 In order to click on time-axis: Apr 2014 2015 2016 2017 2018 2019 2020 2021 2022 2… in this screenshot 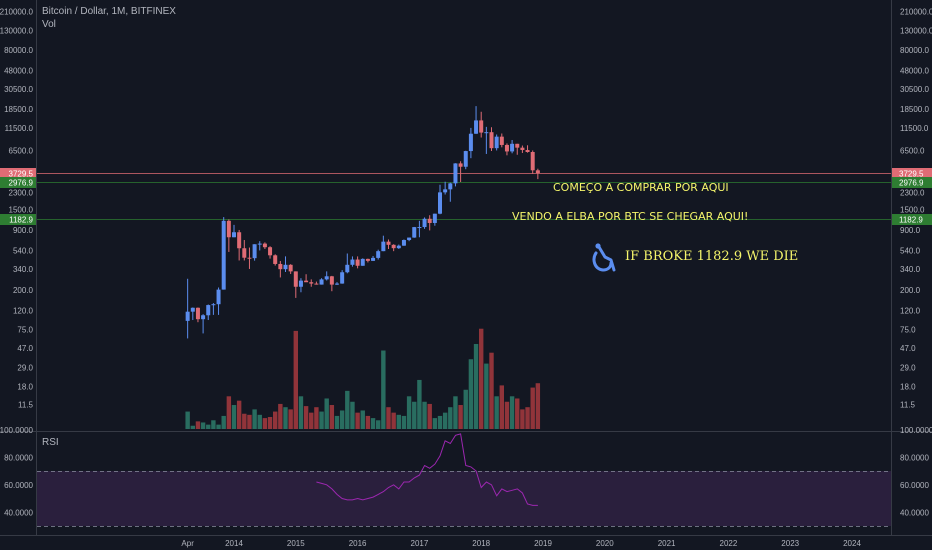, I will do `click(521, 543)`.